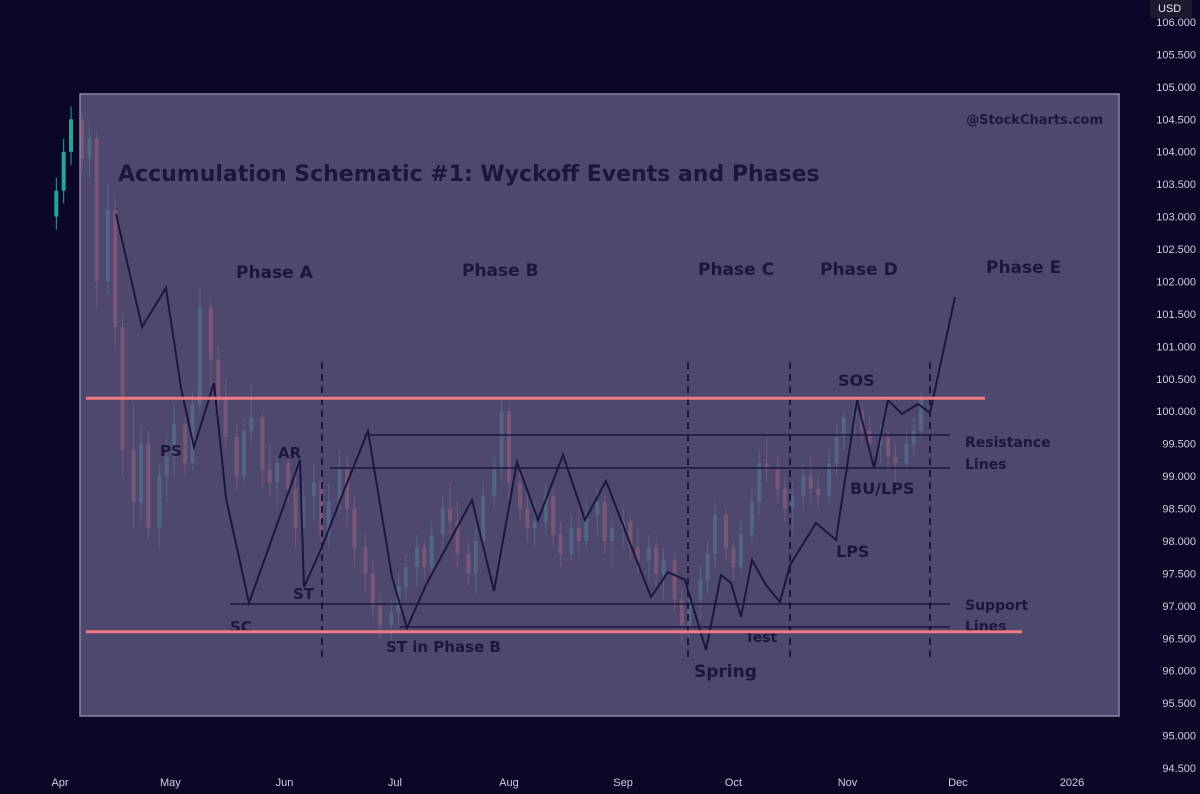 This screenshot has height=794, width=1200. I want to click on y-tick-label: 105.500, so click(1176, 55).